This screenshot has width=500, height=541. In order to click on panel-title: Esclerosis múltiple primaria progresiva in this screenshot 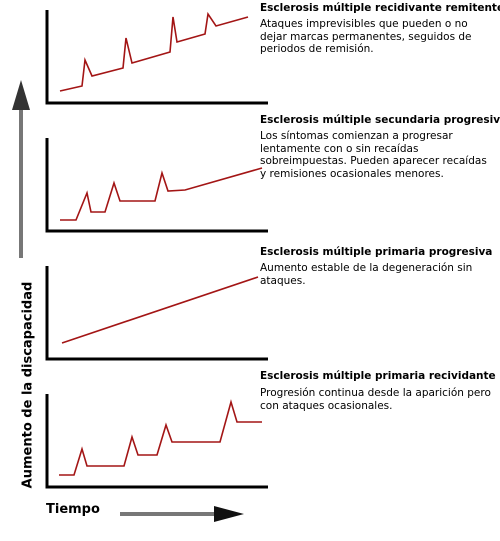, I will do `click(376, 252)`.